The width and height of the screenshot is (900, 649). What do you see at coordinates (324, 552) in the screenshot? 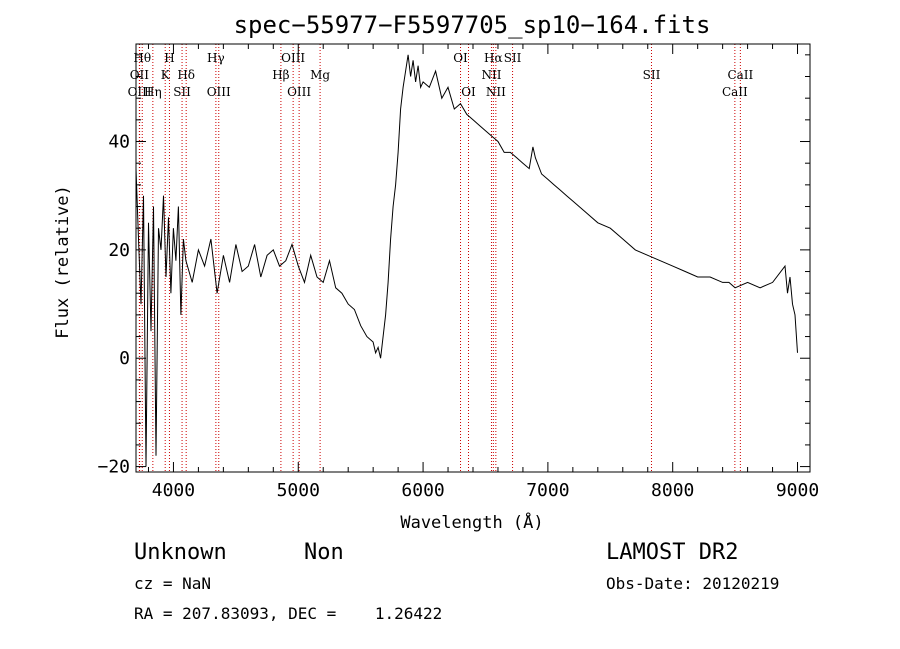
I see `subclass-text: Non` at bounding box center [324, 552].